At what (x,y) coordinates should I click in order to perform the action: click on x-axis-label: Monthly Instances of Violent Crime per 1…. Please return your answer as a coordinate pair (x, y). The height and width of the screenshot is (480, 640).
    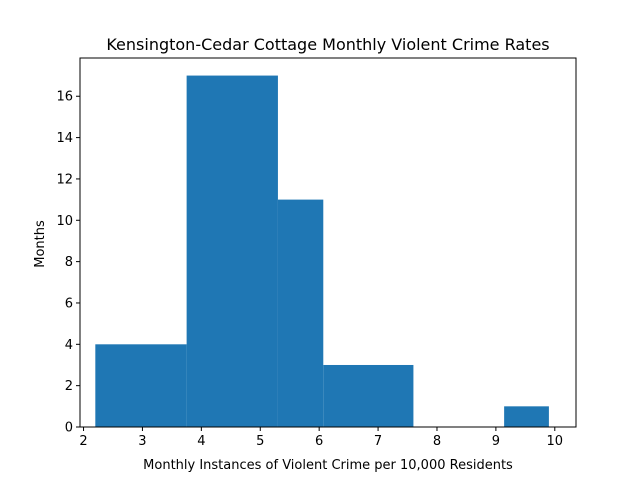
    Looking at the image, I should click on (328, 465).